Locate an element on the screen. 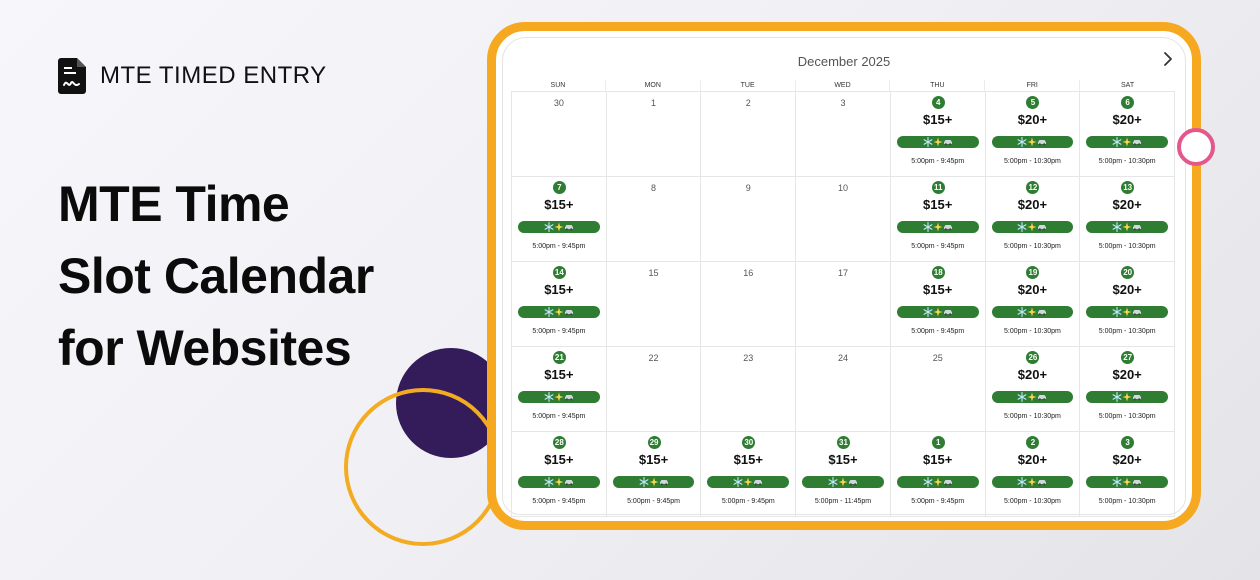 Image resolution: width=1260 pixels, height=580 pixels. calendar-day: 23 is located at coordinates (749, 389).